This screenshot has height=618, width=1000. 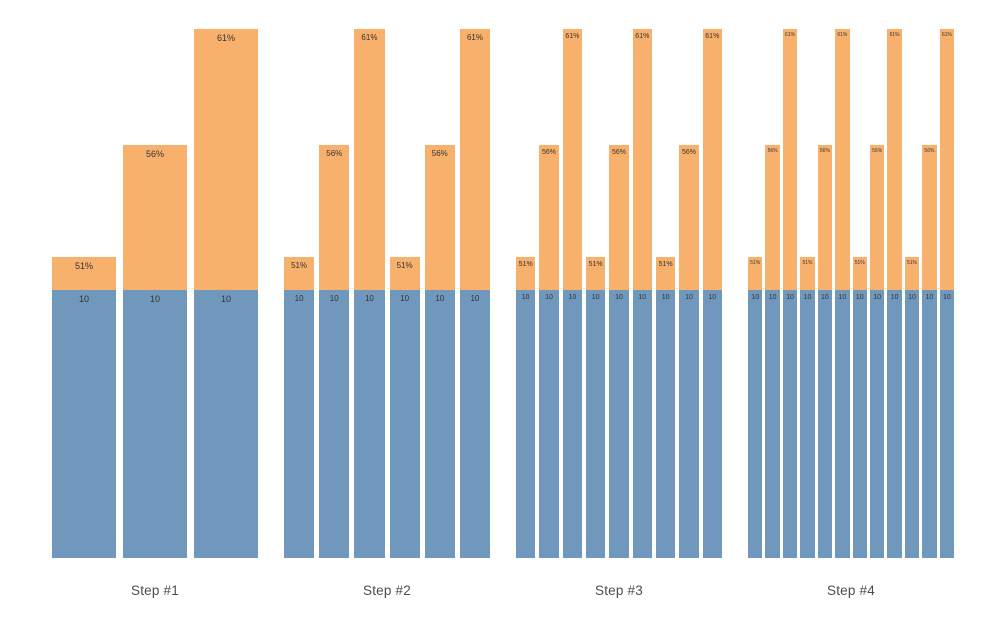 What do you see at coordinates (851, 590) in the screenshot?
I see `step-label: Step #4` at bounding box center [851, 590].